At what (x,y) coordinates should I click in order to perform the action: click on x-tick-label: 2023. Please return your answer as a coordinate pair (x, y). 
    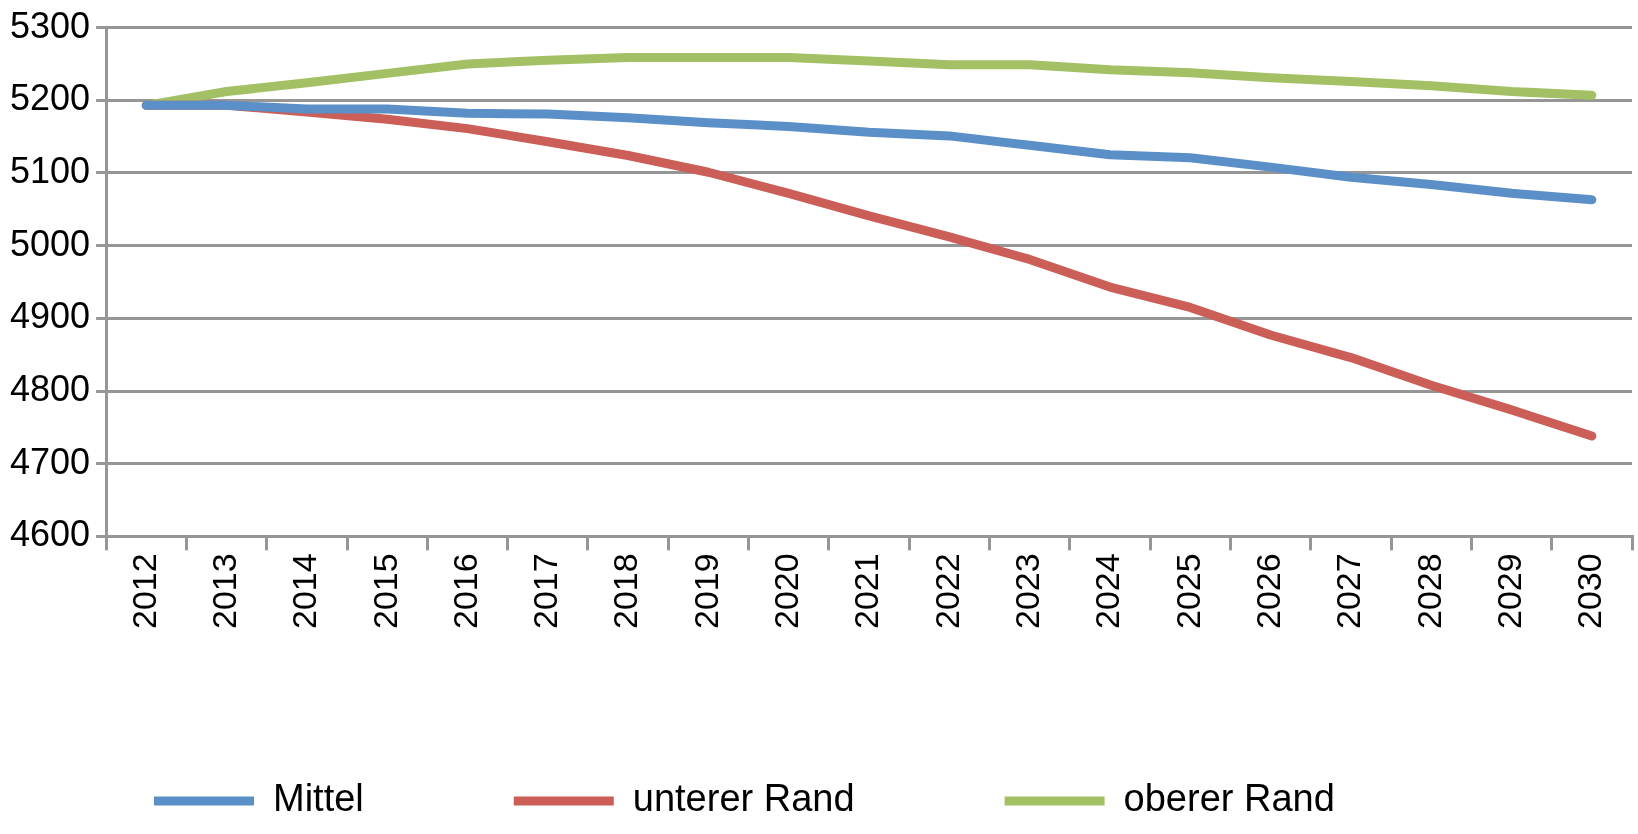
    Looking at the image, I should click on (1027, 591).